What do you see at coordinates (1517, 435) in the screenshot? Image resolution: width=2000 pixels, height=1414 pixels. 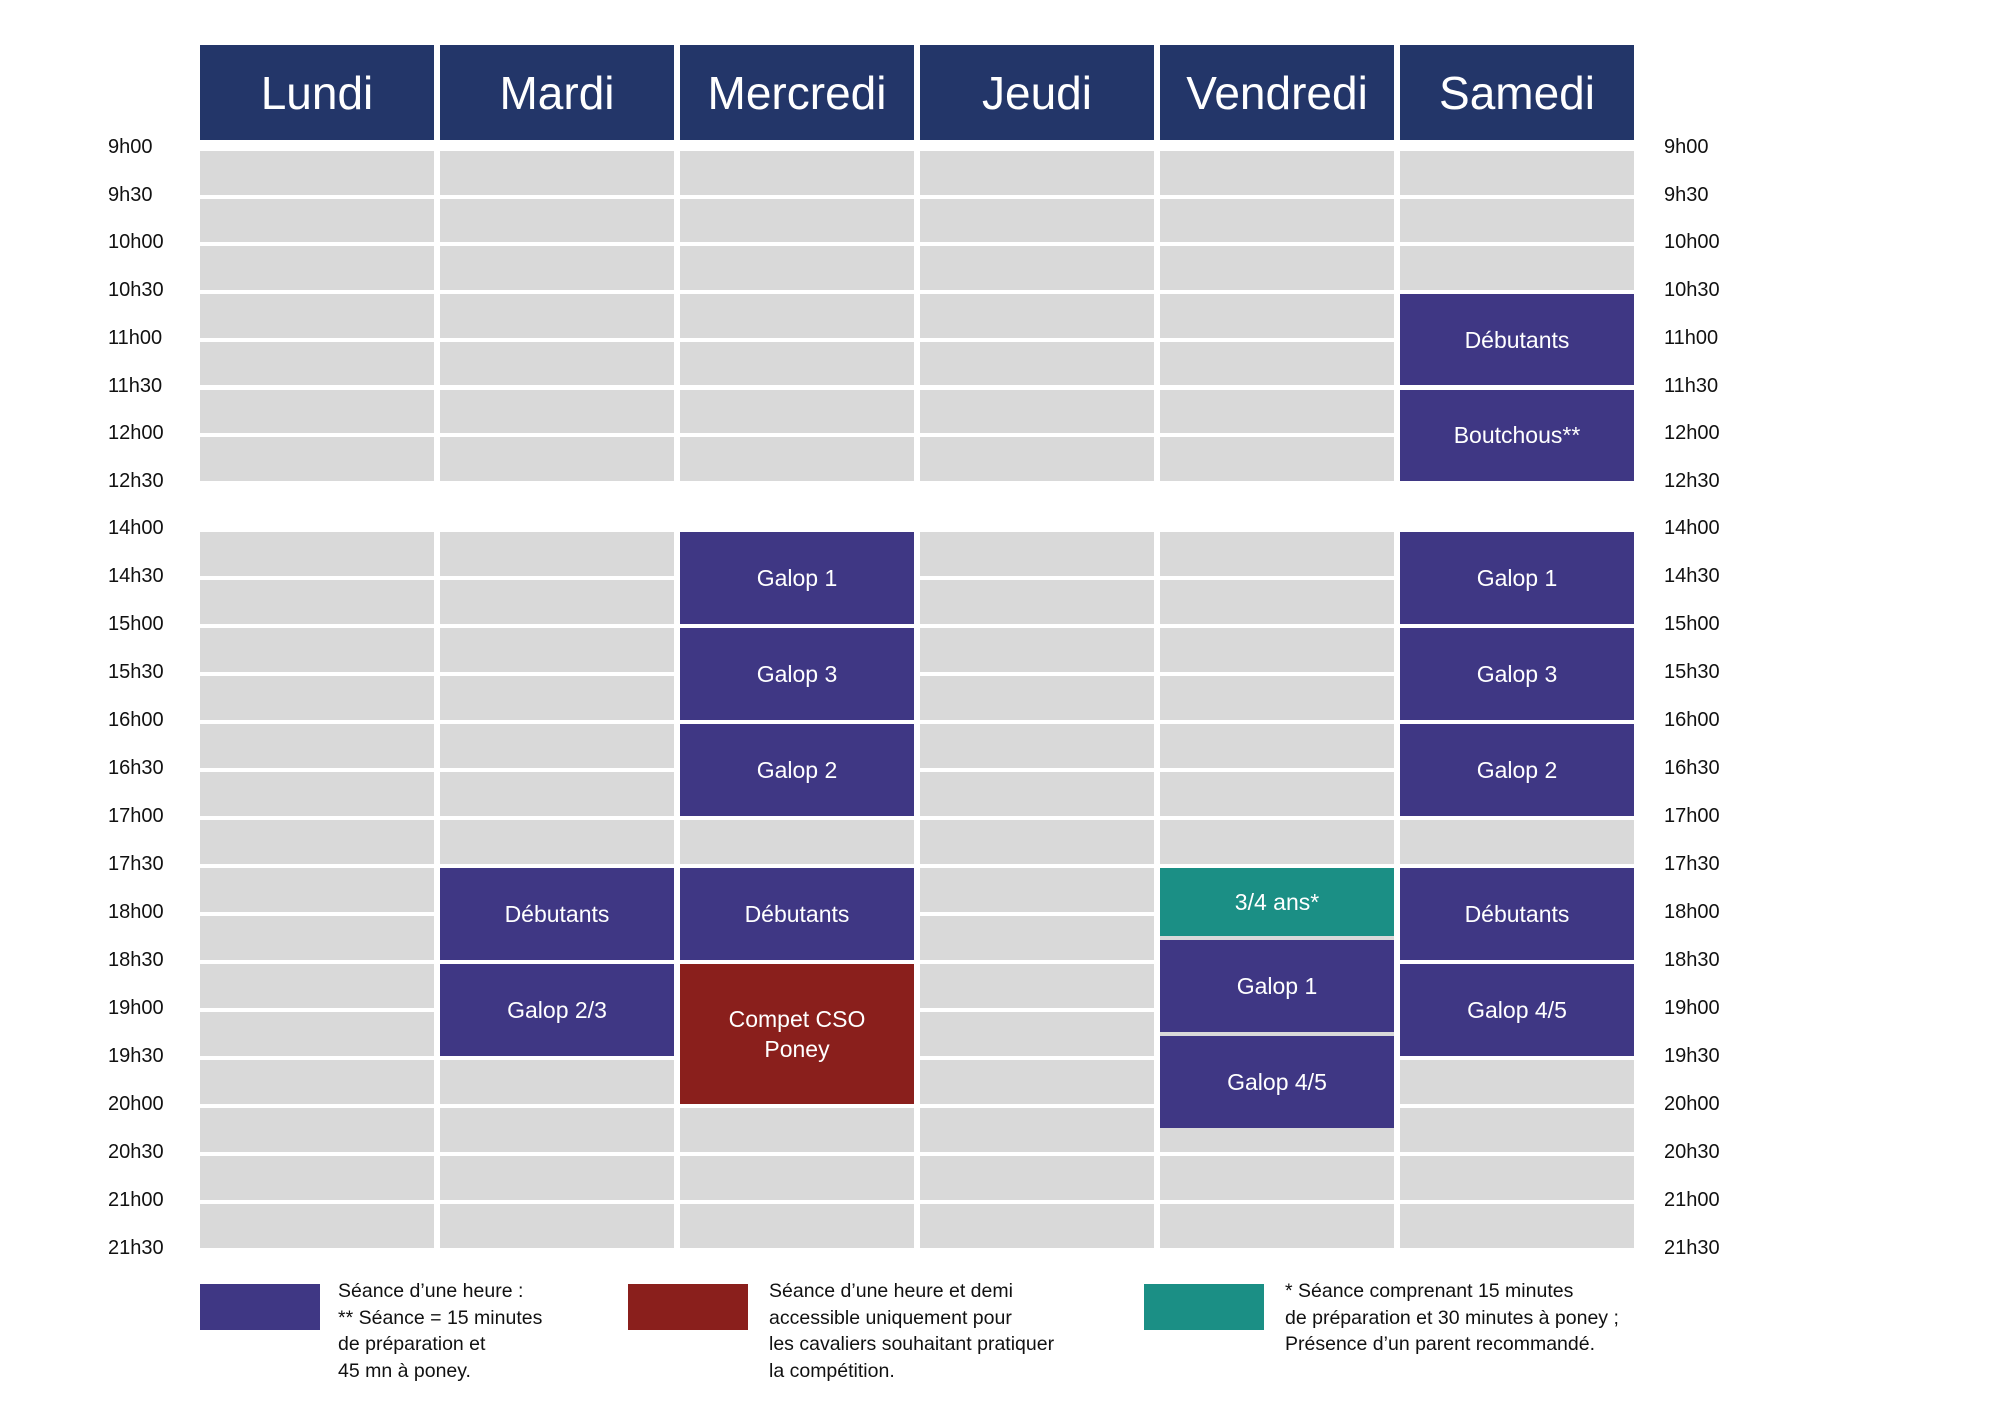 I see `session-block: Boutchous**` at bounding box center [1517, 435].